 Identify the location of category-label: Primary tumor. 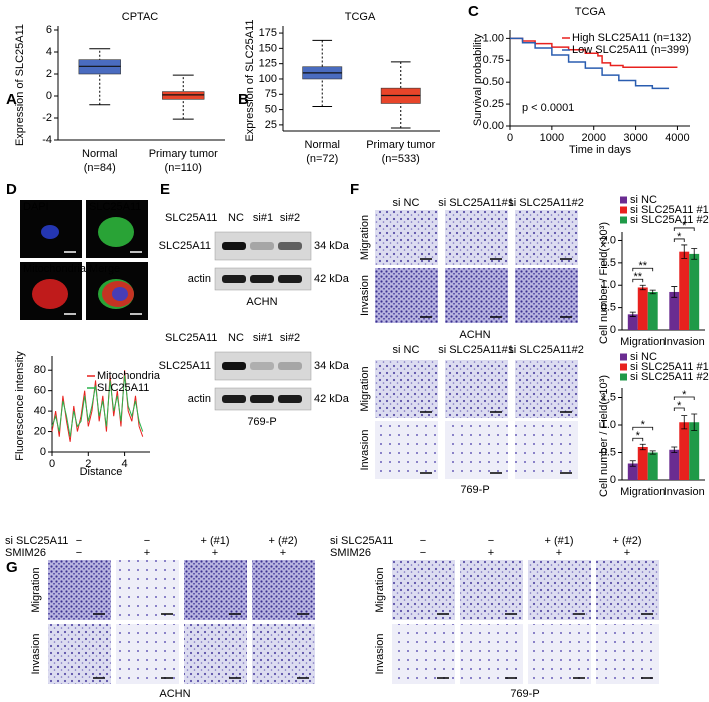
(400, 145).